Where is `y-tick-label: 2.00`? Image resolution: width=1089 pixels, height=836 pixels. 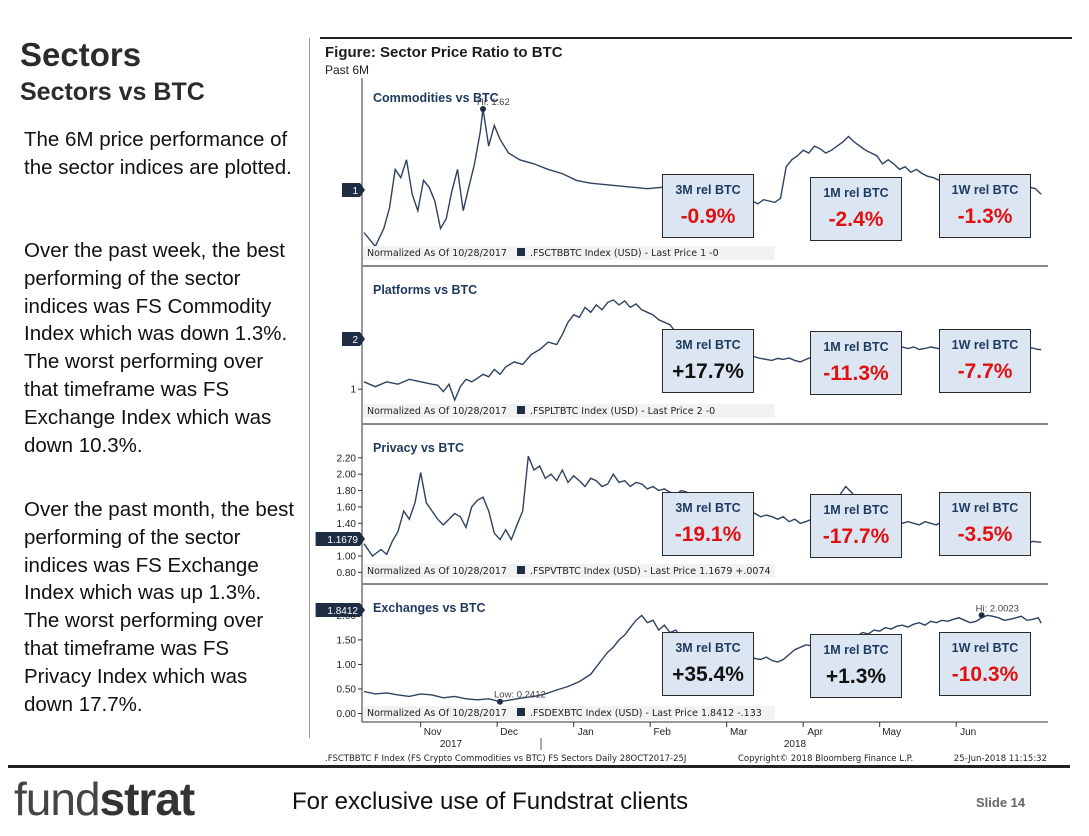
y-tick-label: 2.00 is located at coordinates (347, 475).